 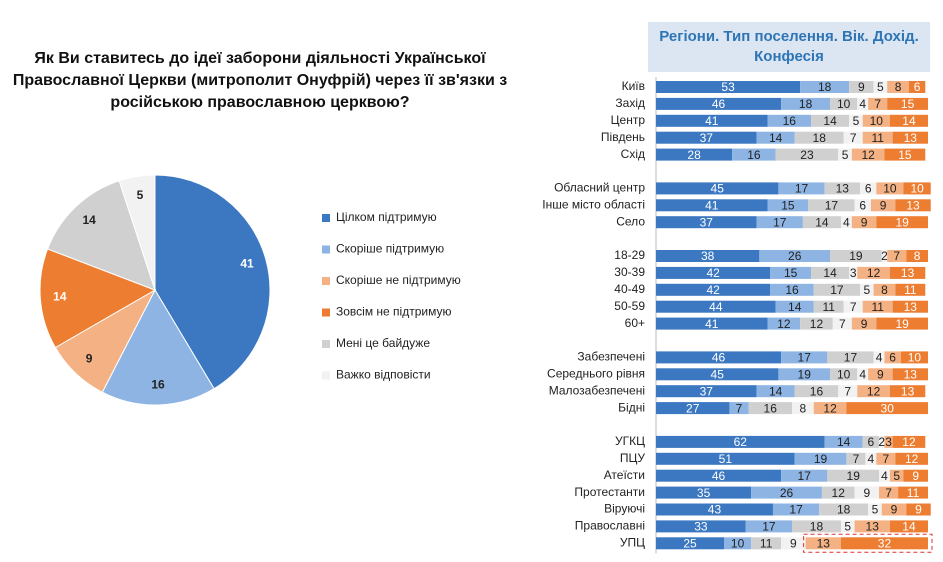 What do you see at coordinates (792, 290) in the screenshot?
I see `bar-value-label: 16` at bounding box center [792, 290].